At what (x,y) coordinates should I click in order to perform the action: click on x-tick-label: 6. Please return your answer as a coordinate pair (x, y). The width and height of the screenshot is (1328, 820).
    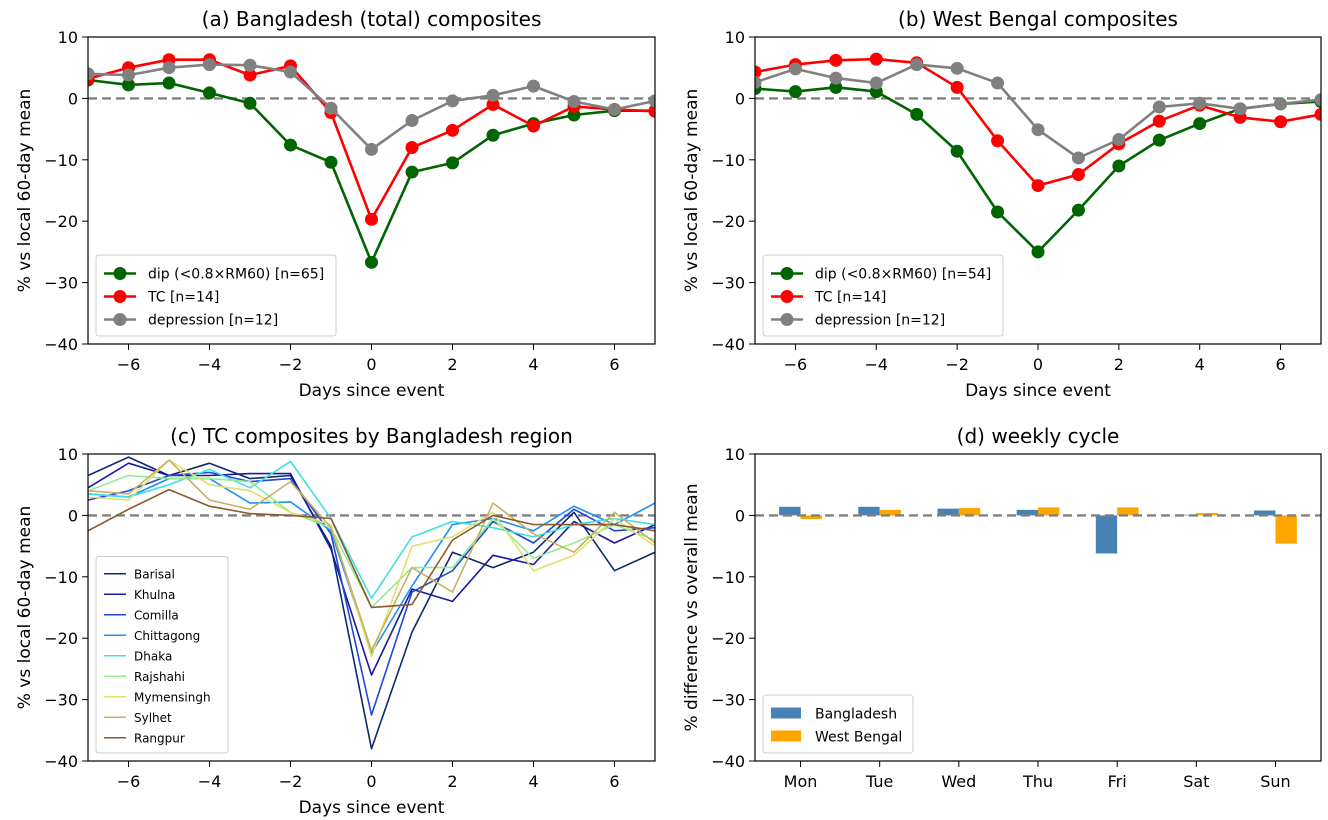
    Looking at the image, I should click on (614, 781).